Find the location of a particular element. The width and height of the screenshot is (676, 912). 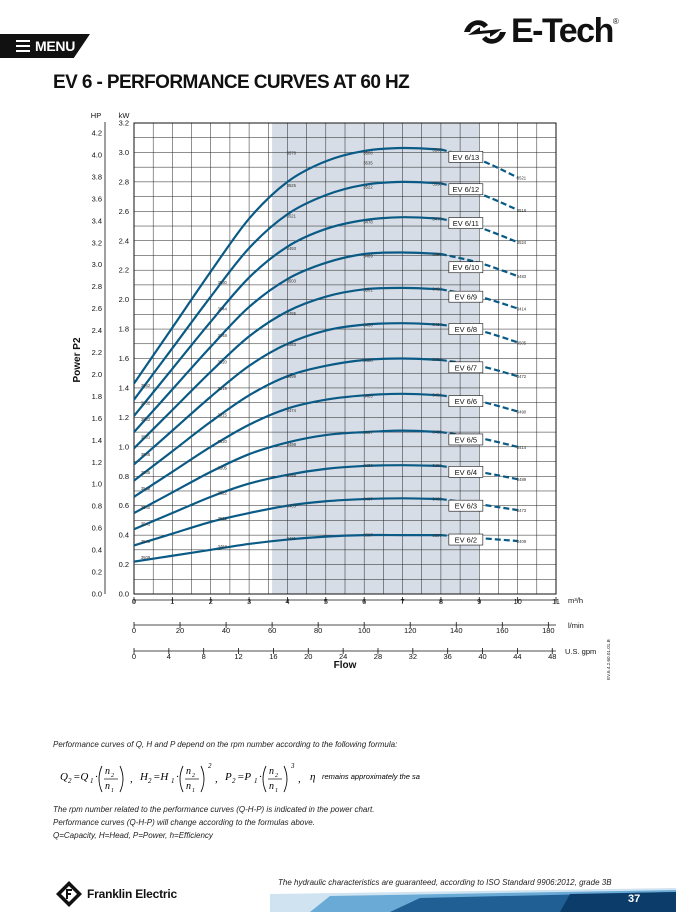

x-tick-label: 24 is located at coordinates (343, 656).